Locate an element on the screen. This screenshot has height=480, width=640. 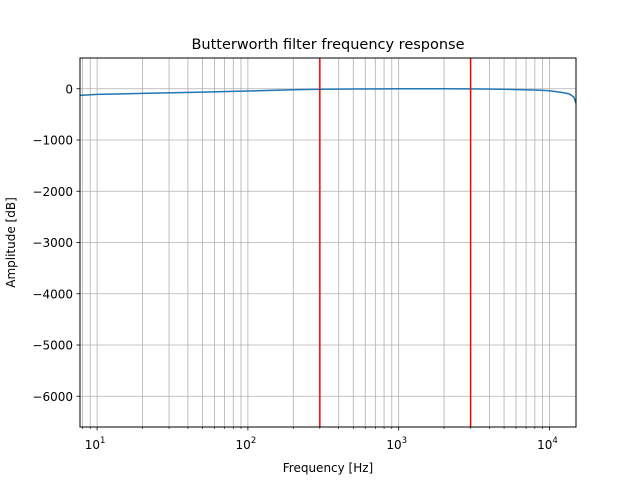
x-tick-label: 10³ is located at coordinates (396, 444).